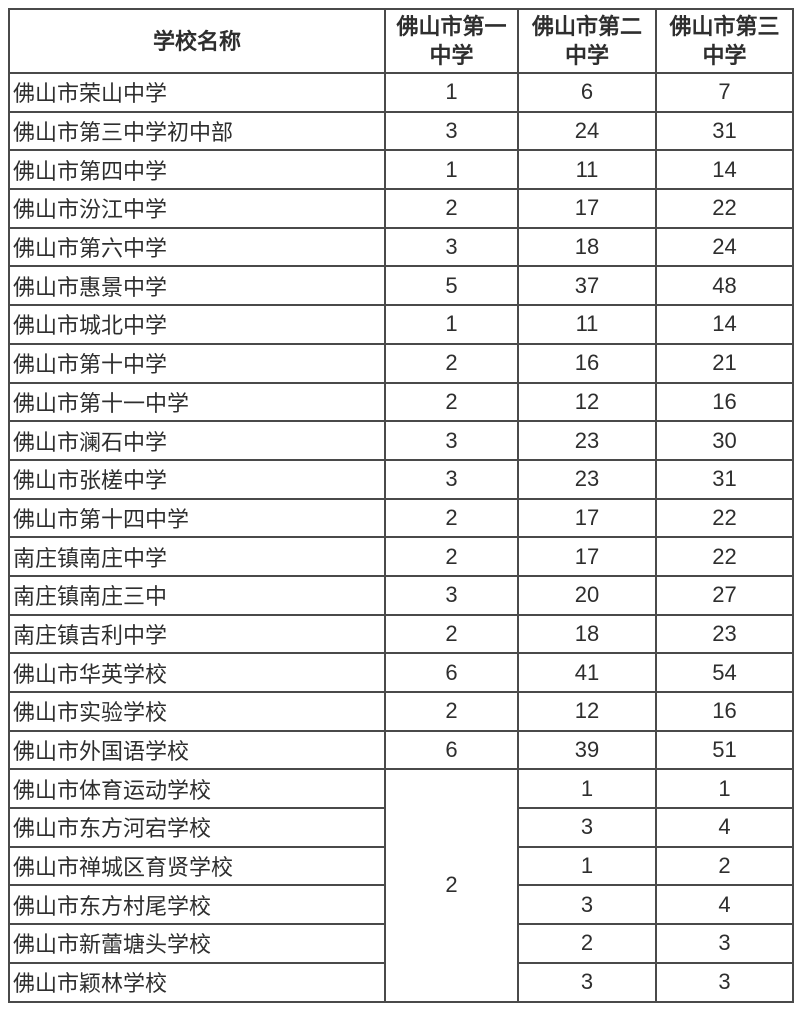 This screenshot has height=1012, width=800. I want to click on table-header: 学校名称 佛山市第一中学 佛山市第二中学 佛山市第三中学, so click(401, 41).